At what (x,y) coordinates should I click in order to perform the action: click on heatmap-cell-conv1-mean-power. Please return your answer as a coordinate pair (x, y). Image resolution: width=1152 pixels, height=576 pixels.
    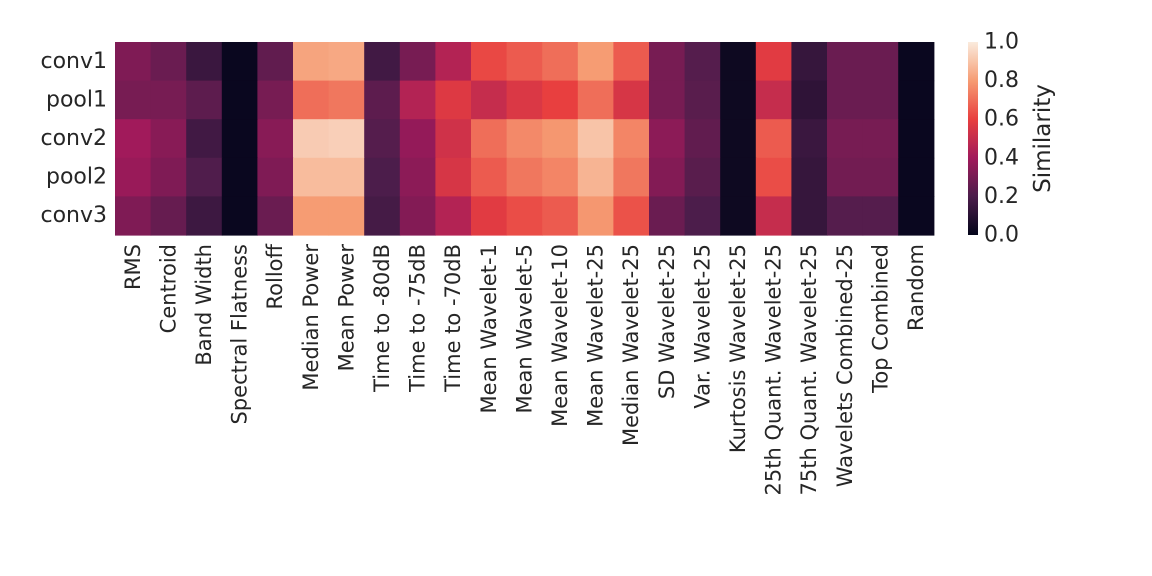
    Looking at the image, I should click on (346, 62).